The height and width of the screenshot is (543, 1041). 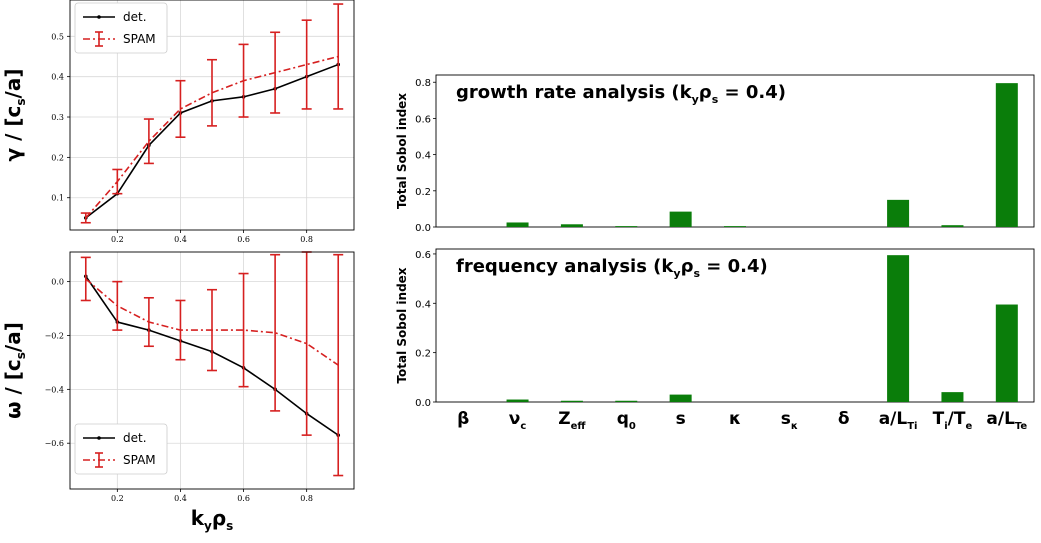 I want to click on x-tick-label: a/LTi, so click(x=898, y=420).